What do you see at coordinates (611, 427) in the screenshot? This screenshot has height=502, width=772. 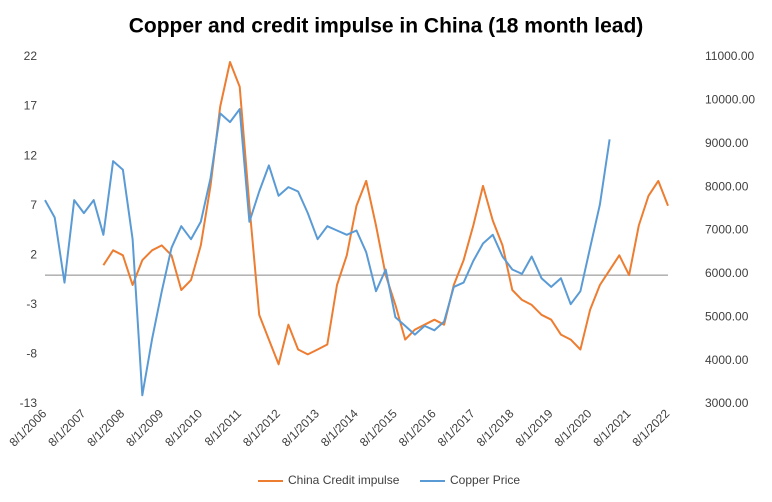 I see `x-tick-label: 8/1/2021` at bounding box center [611, 427].